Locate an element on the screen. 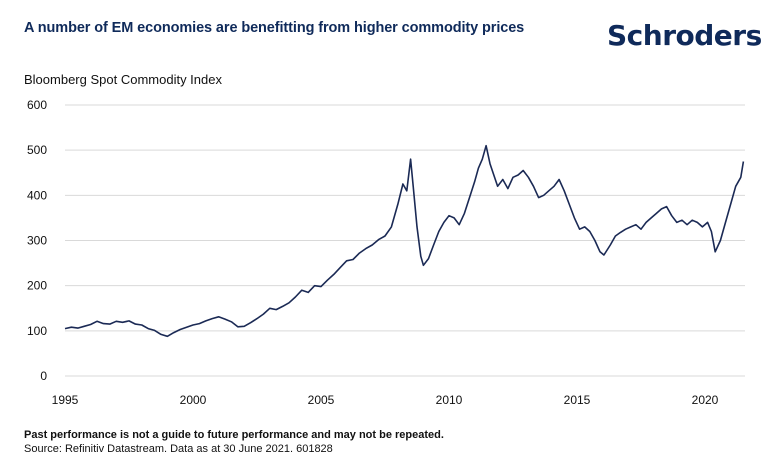  schroders-logo: Schroders is located at coordinates (684, 35).